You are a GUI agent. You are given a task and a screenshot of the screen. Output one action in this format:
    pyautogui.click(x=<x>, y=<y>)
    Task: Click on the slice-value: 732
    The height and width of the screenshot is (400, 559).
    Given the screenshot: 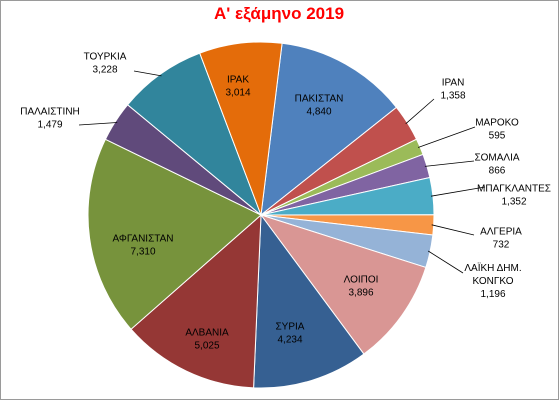 What is the action you would take?
    pyautogui.click(x=501, y=245)
    